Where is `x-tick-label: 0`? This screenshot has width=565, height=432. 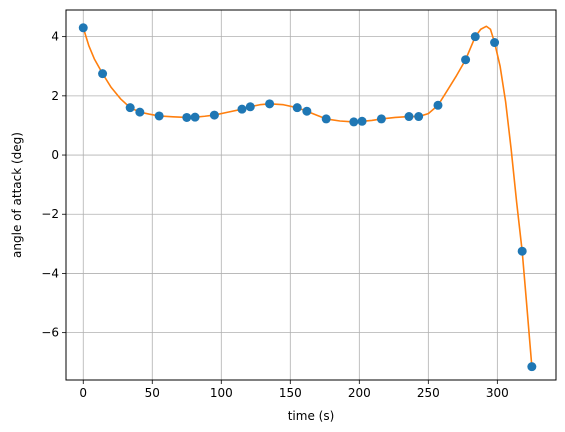
x-tick-label: 0 is located at coordinates (83, 393).